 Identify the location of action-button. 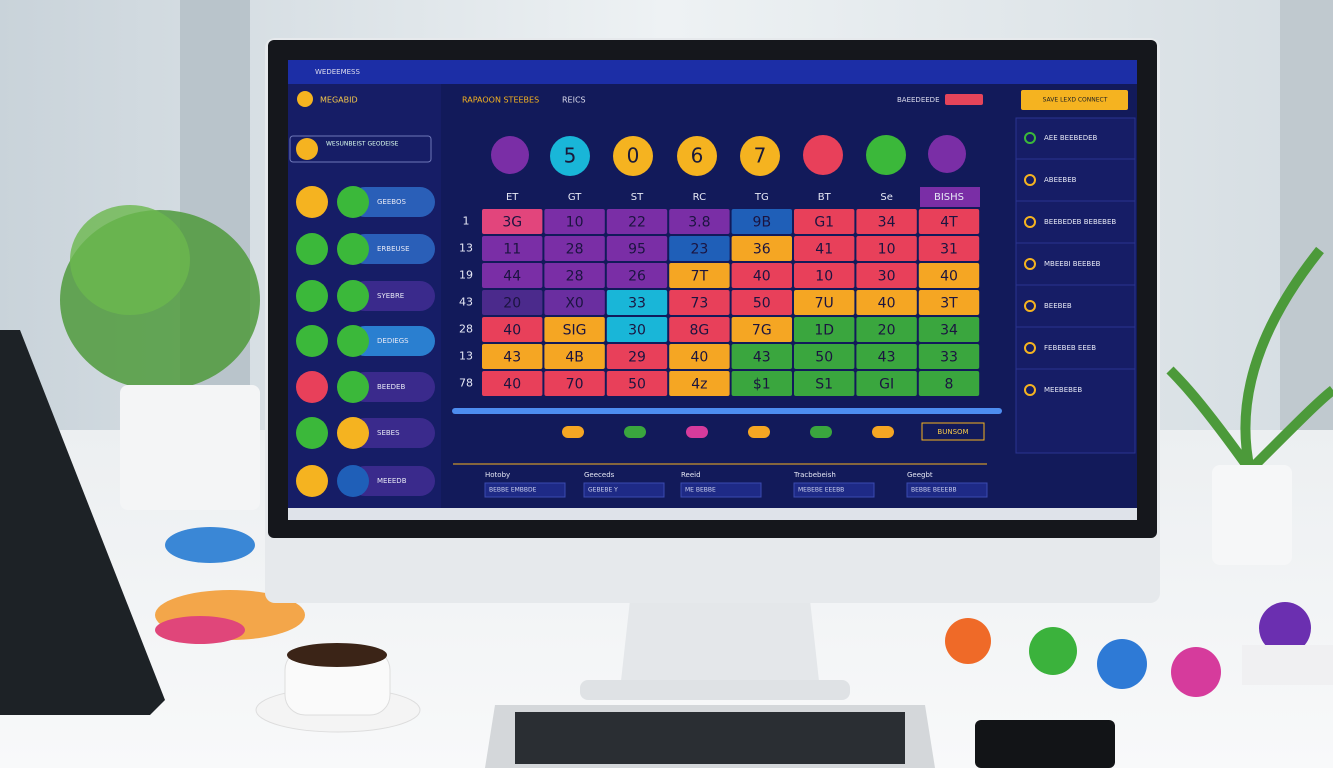
(953, 431).